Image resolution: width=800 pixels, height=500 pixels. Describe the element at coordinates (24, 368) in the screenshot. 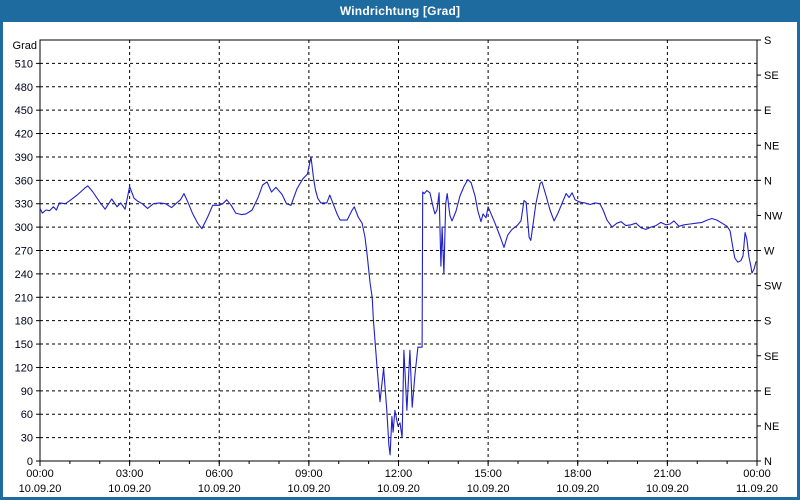

I see `y-left-tick-label: 120` at that location.